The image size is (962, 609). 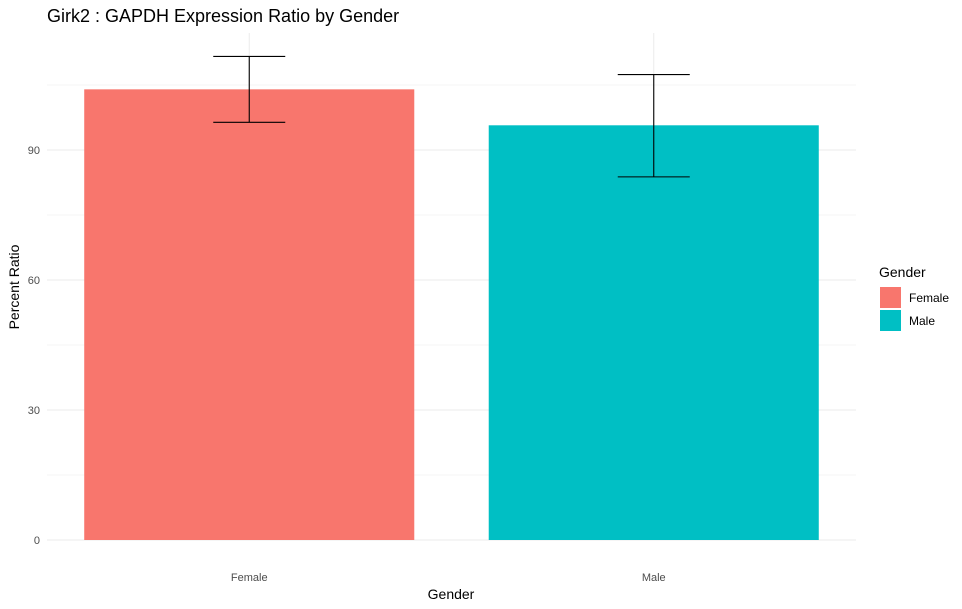 I want to click on legend-entries: Female Male, so click(x=914, y=309).